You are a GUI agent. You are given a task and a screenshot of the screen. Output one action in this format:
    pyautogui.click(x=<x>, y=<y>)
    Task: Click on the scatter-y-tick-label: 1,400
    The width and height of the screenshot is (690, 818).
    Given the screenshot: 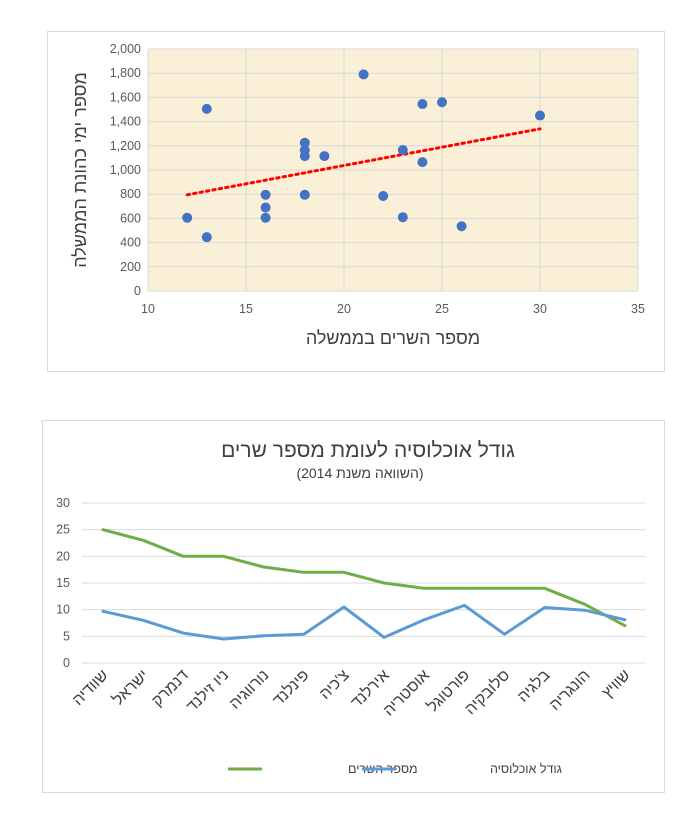 What is the action you would take?
    pyautogui.click(x=125, y=122)
    